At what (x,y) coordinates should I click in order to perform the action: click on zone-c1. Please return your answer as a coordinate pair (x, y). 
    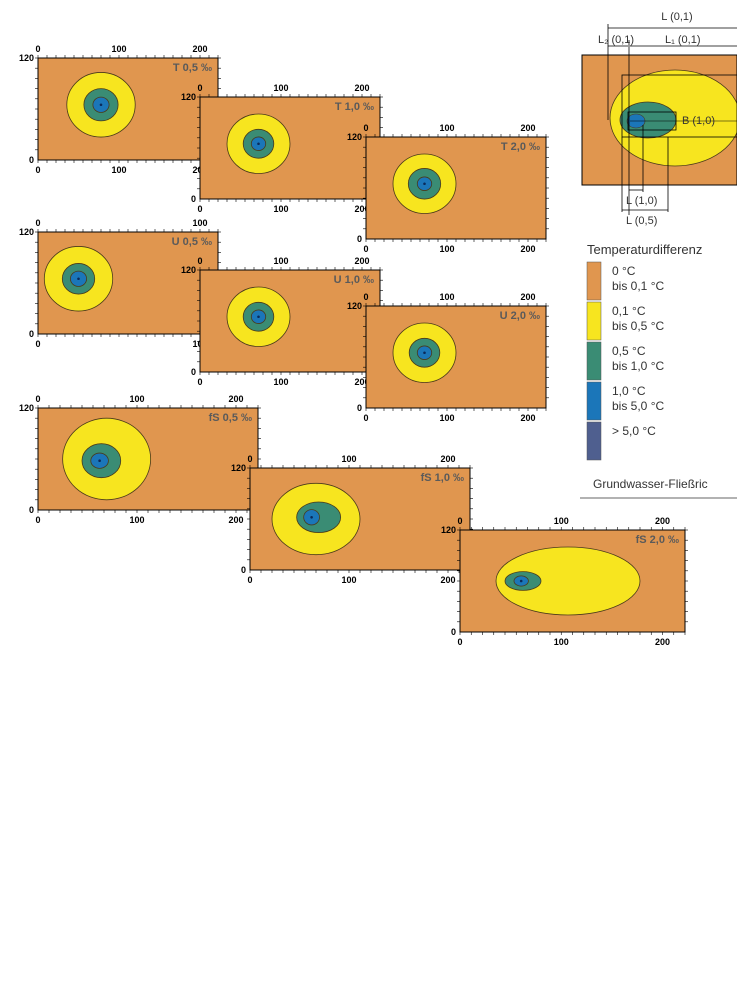
    Looking at the image, I should click on (568, 581).